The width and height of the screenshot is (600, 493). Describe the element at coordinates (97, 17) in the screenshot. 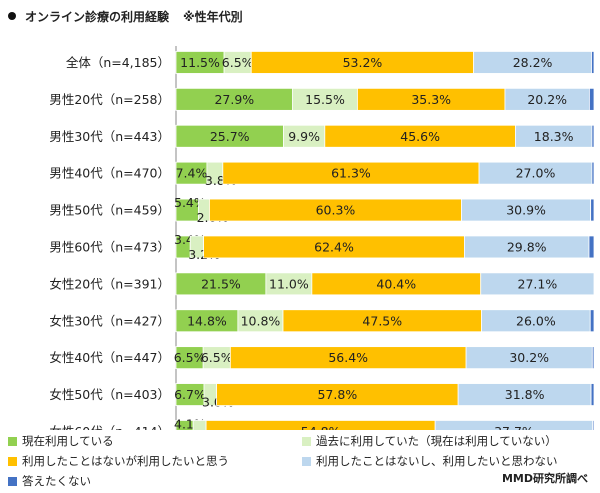

I see `title-text: オンライン診療の利用経験` at that location.